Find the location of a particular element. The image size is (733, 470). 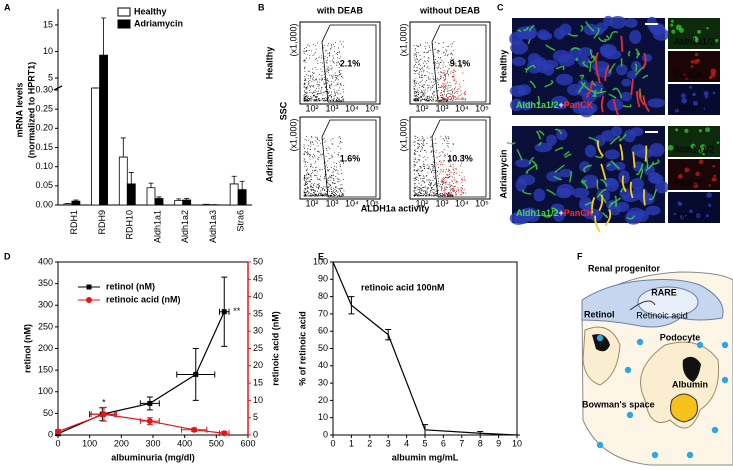

legend-label: retinol (nM) is located at coordinates (130, 286).